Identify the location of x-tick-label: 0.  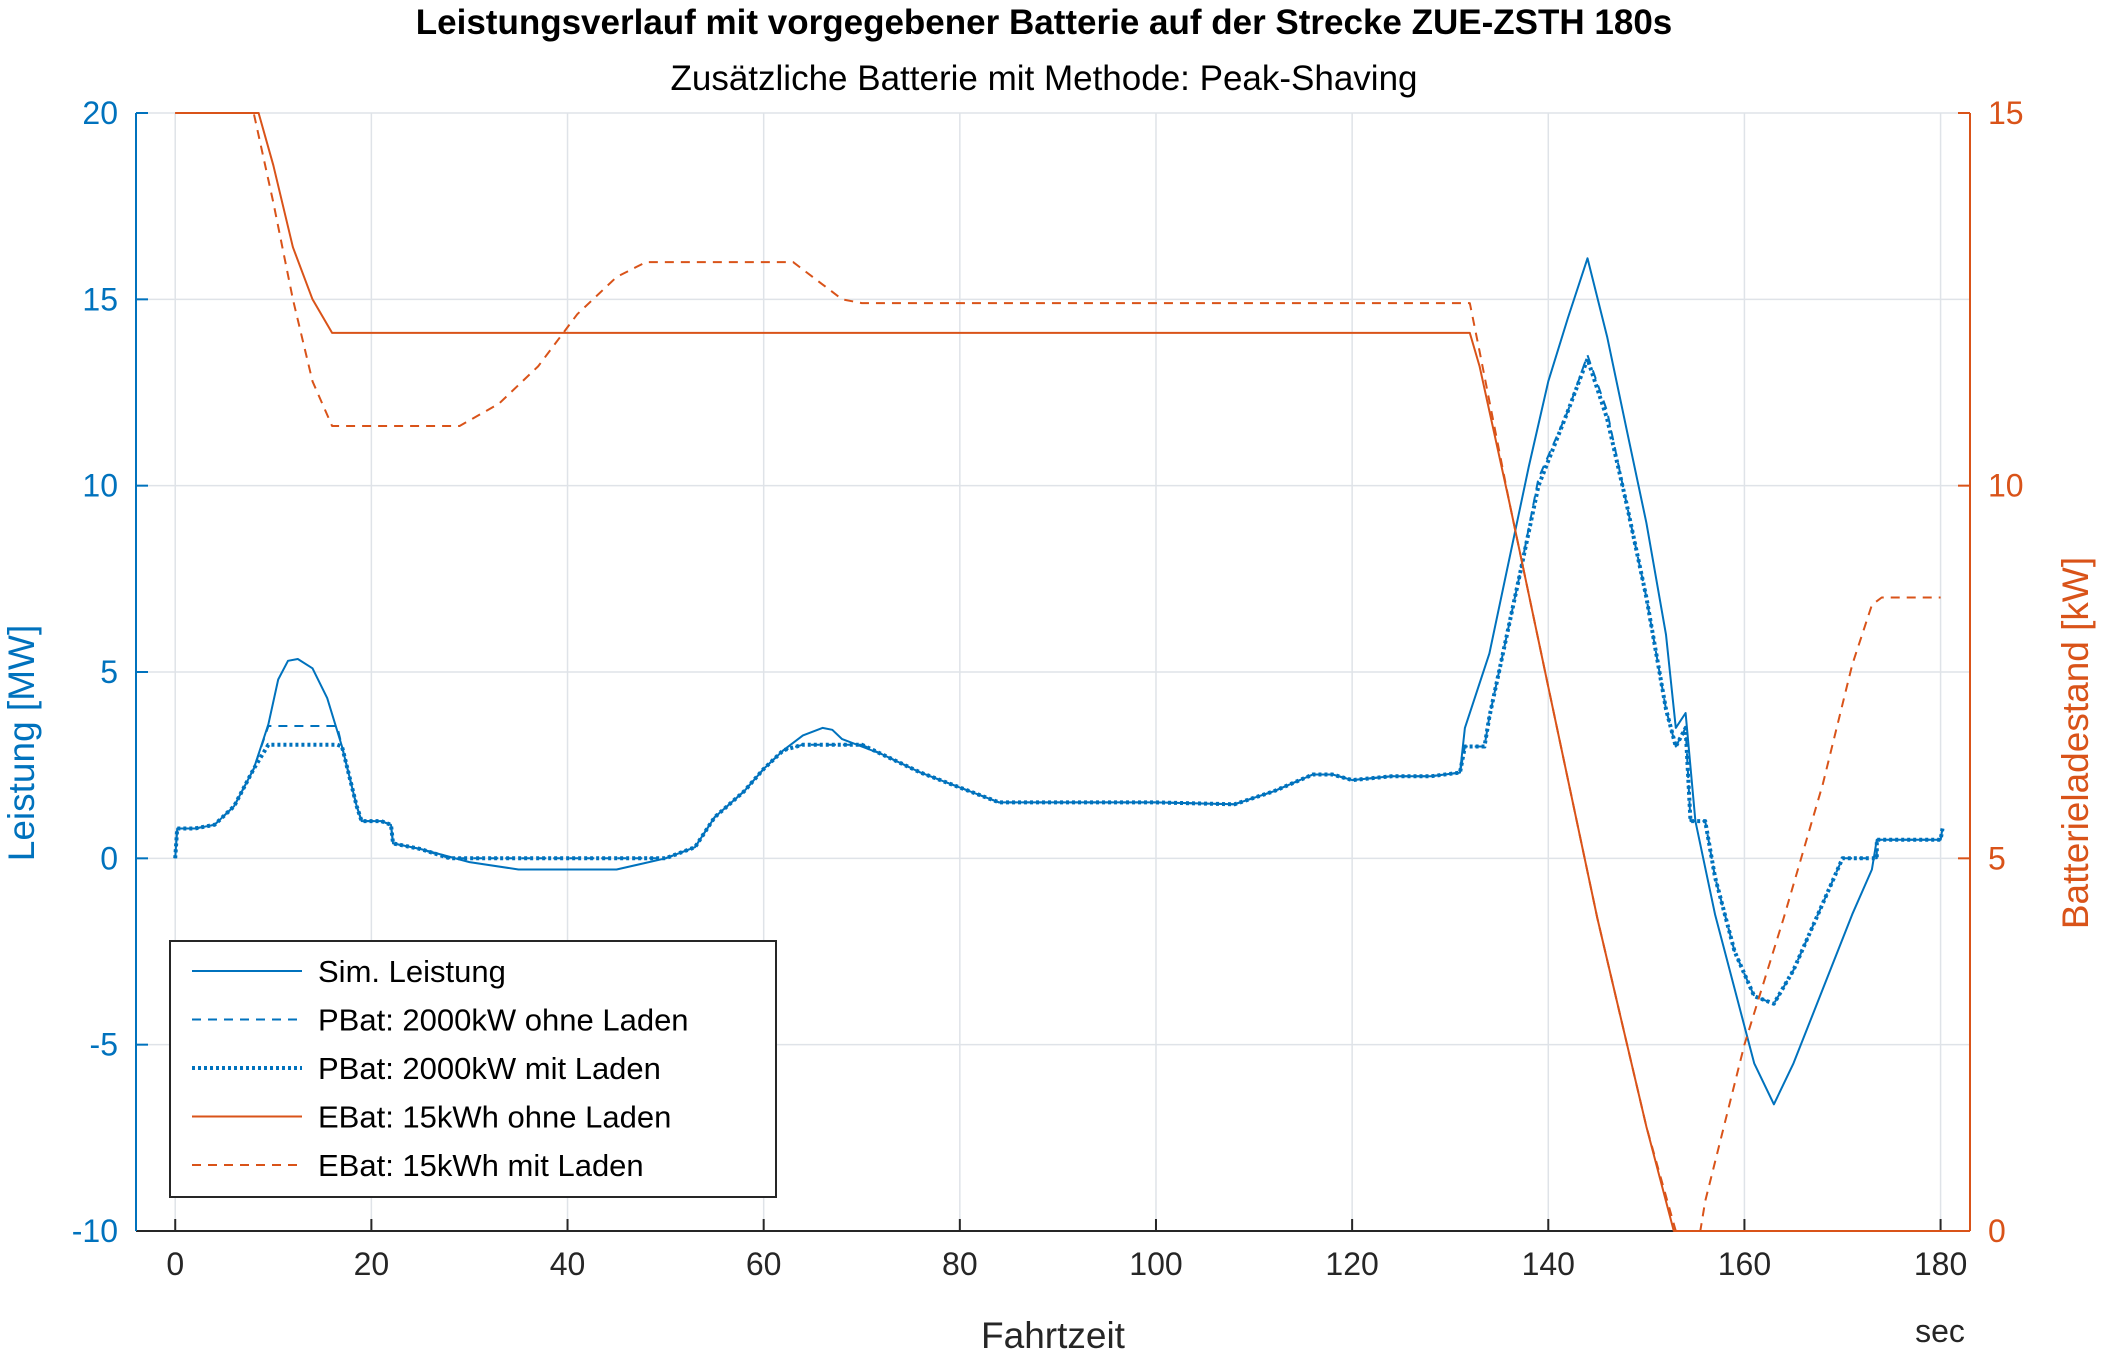
(175, 1264).